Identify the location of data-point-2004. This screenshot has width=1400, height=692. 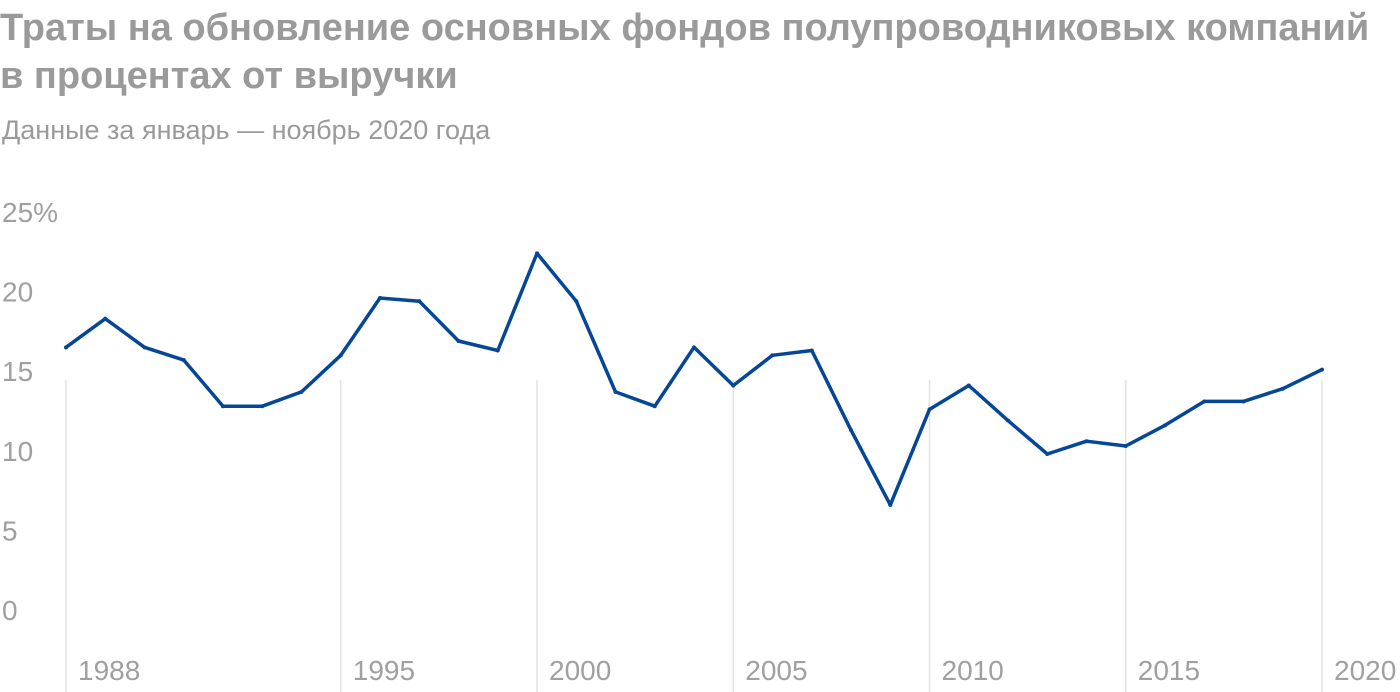
(694, 347).